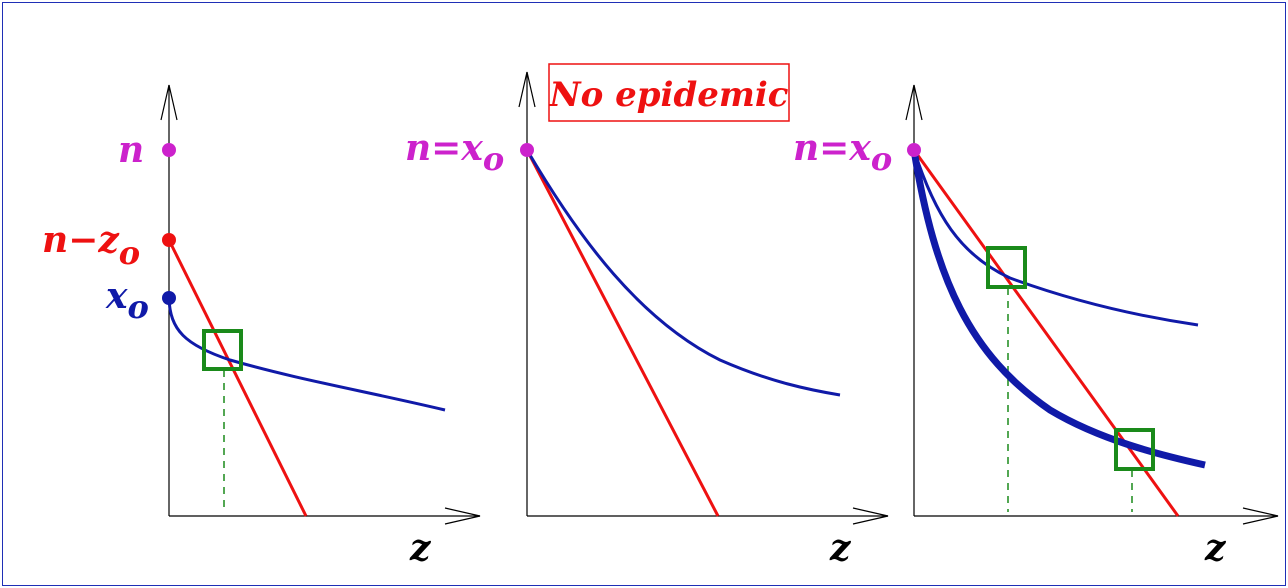 The height and width of the screenshot is (588, 1288). What do you see at coordinates (1055, 238) in the screenshot?
I see `blue-curve-thin` at bounding box center [1055, 238].